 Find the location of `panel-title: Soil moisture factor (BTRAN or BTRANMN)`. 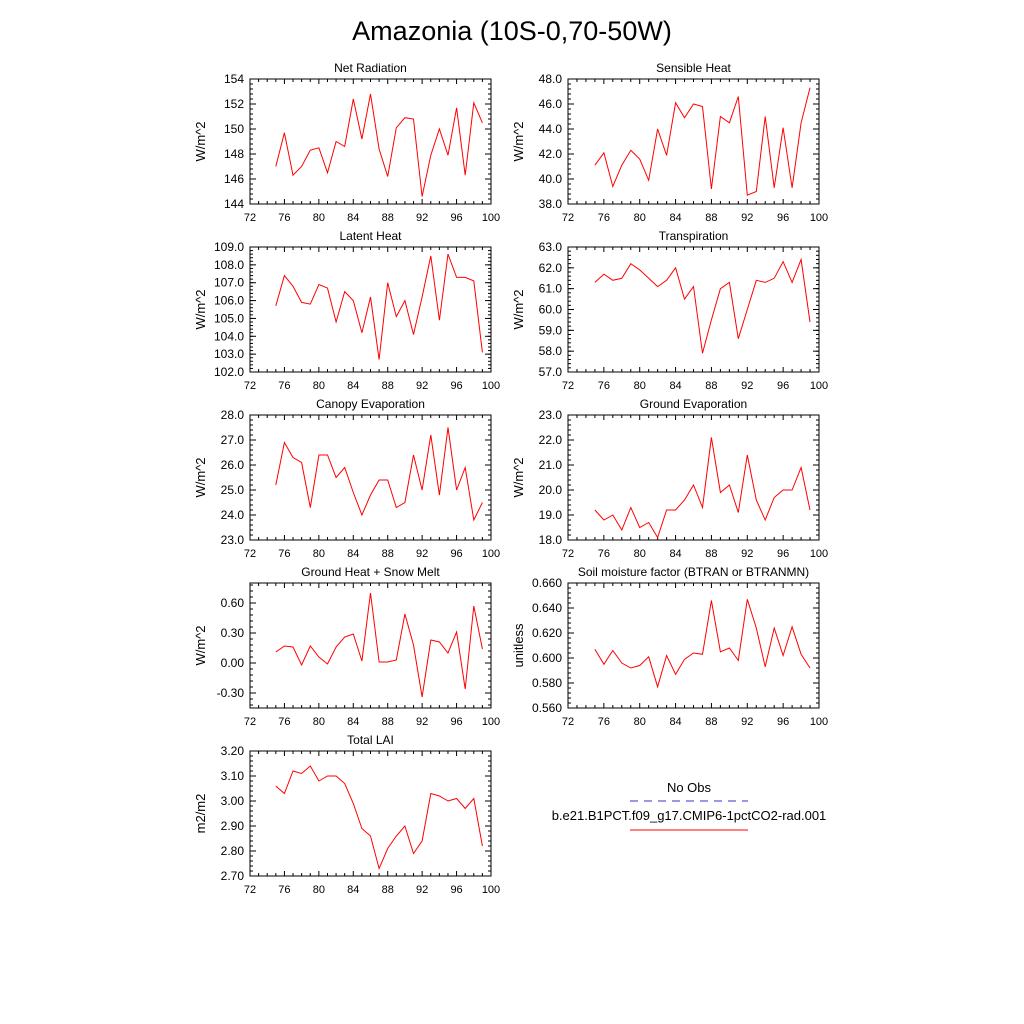

panel-title: Soil moisture factor (BTRAN or BTRANMN) is located at coordinates (693, 572).